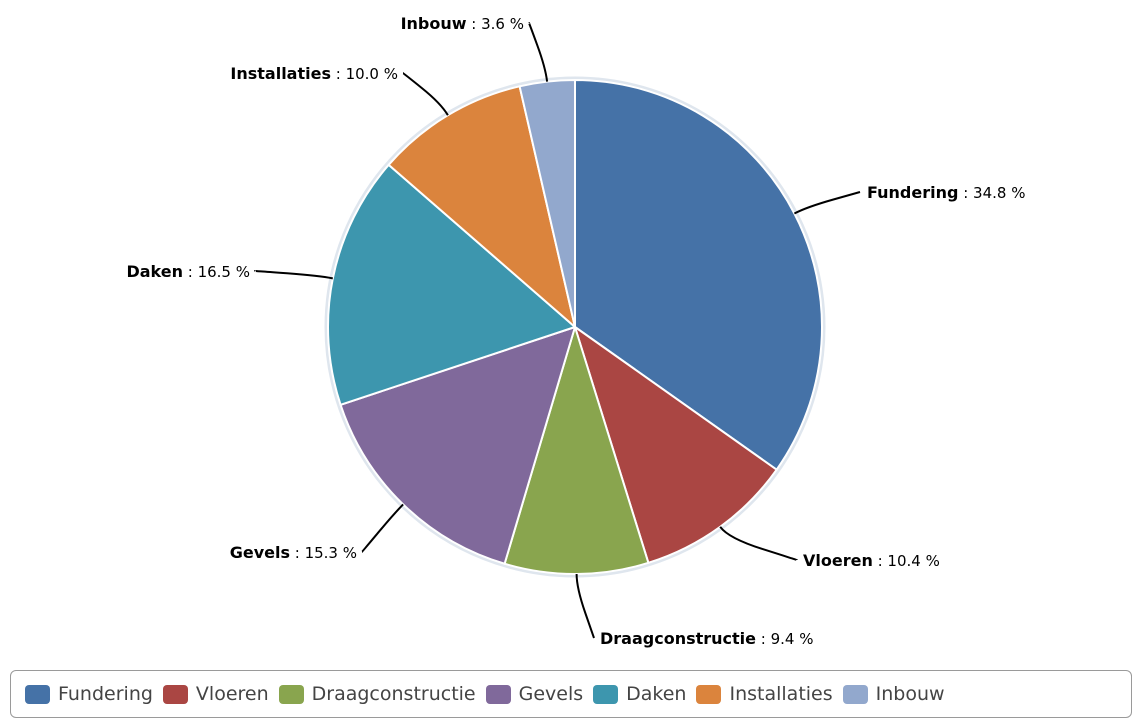 The image size is (1136, 726). I want to click on data-label-gevels: Gevels : 15.3 %, so click(293, 552).